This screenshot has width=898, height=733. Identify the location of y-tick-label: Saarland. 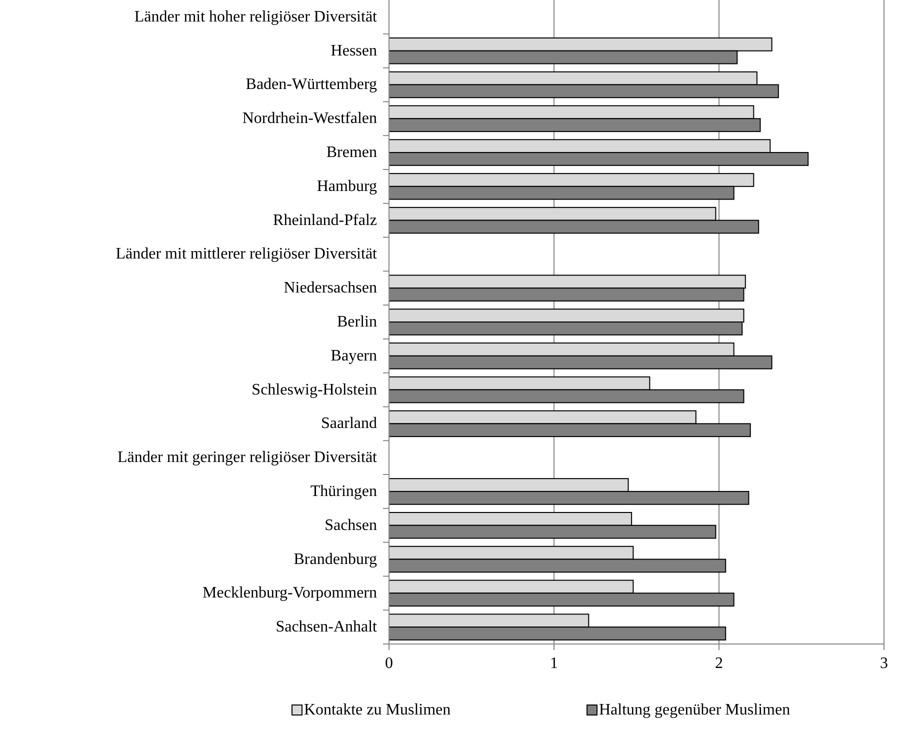
(349, 423).